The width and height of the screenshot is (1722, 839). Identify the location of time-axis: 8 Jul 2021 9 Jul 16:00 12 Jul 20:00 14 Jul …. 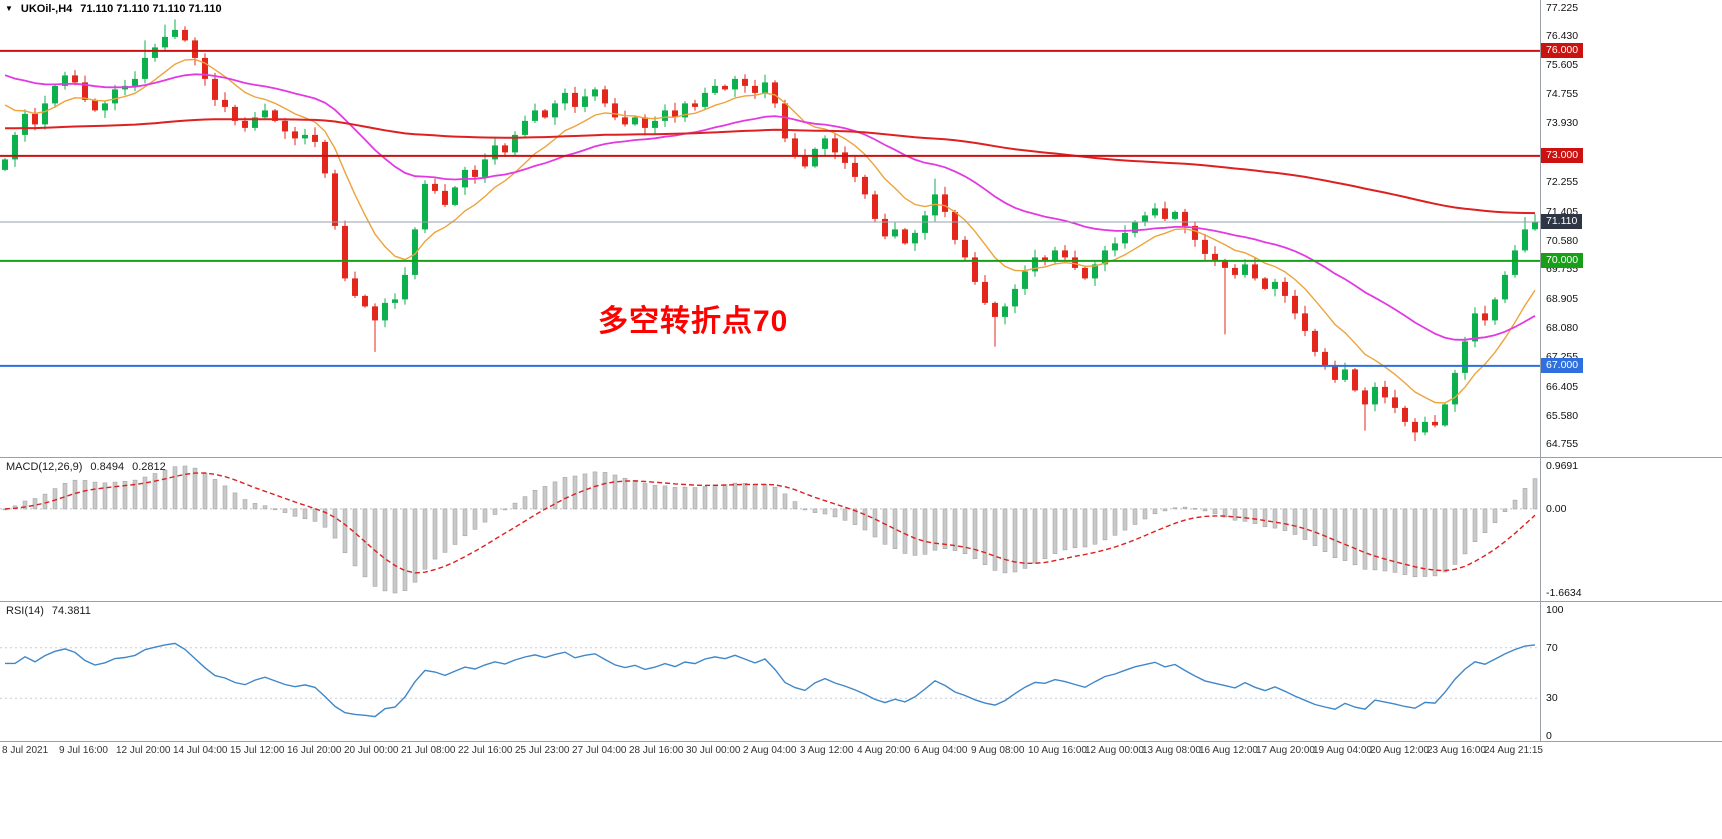
(861, 753).